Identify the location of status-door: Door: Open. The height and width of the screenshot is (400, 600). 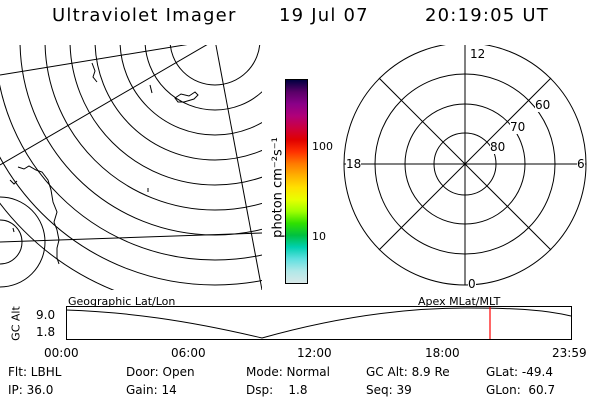
(160, 372).